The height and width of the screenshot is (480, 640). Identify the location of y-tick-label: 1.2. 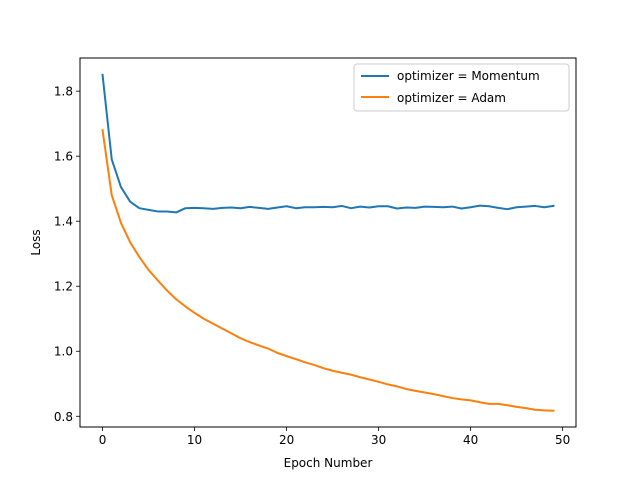
(63, 287).